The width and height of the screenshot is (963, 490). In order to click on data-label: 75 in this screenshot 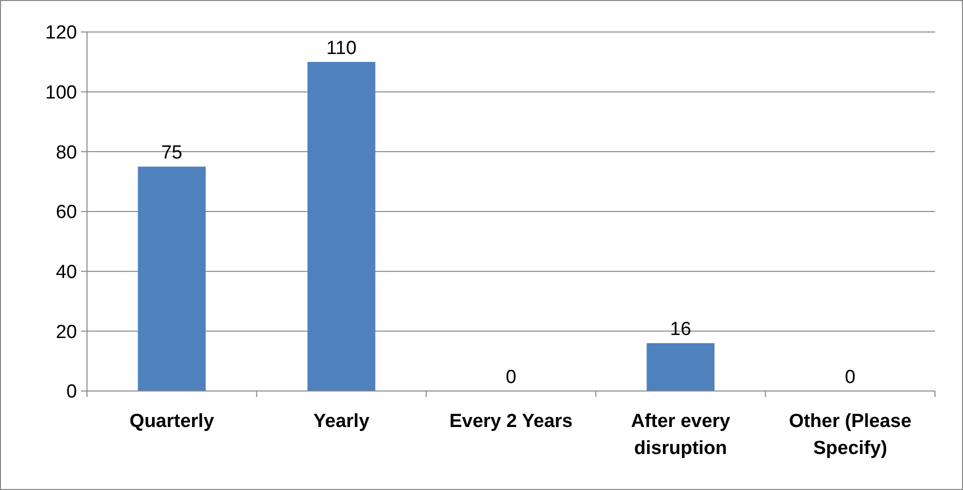, I will do `click(171, 153)`.